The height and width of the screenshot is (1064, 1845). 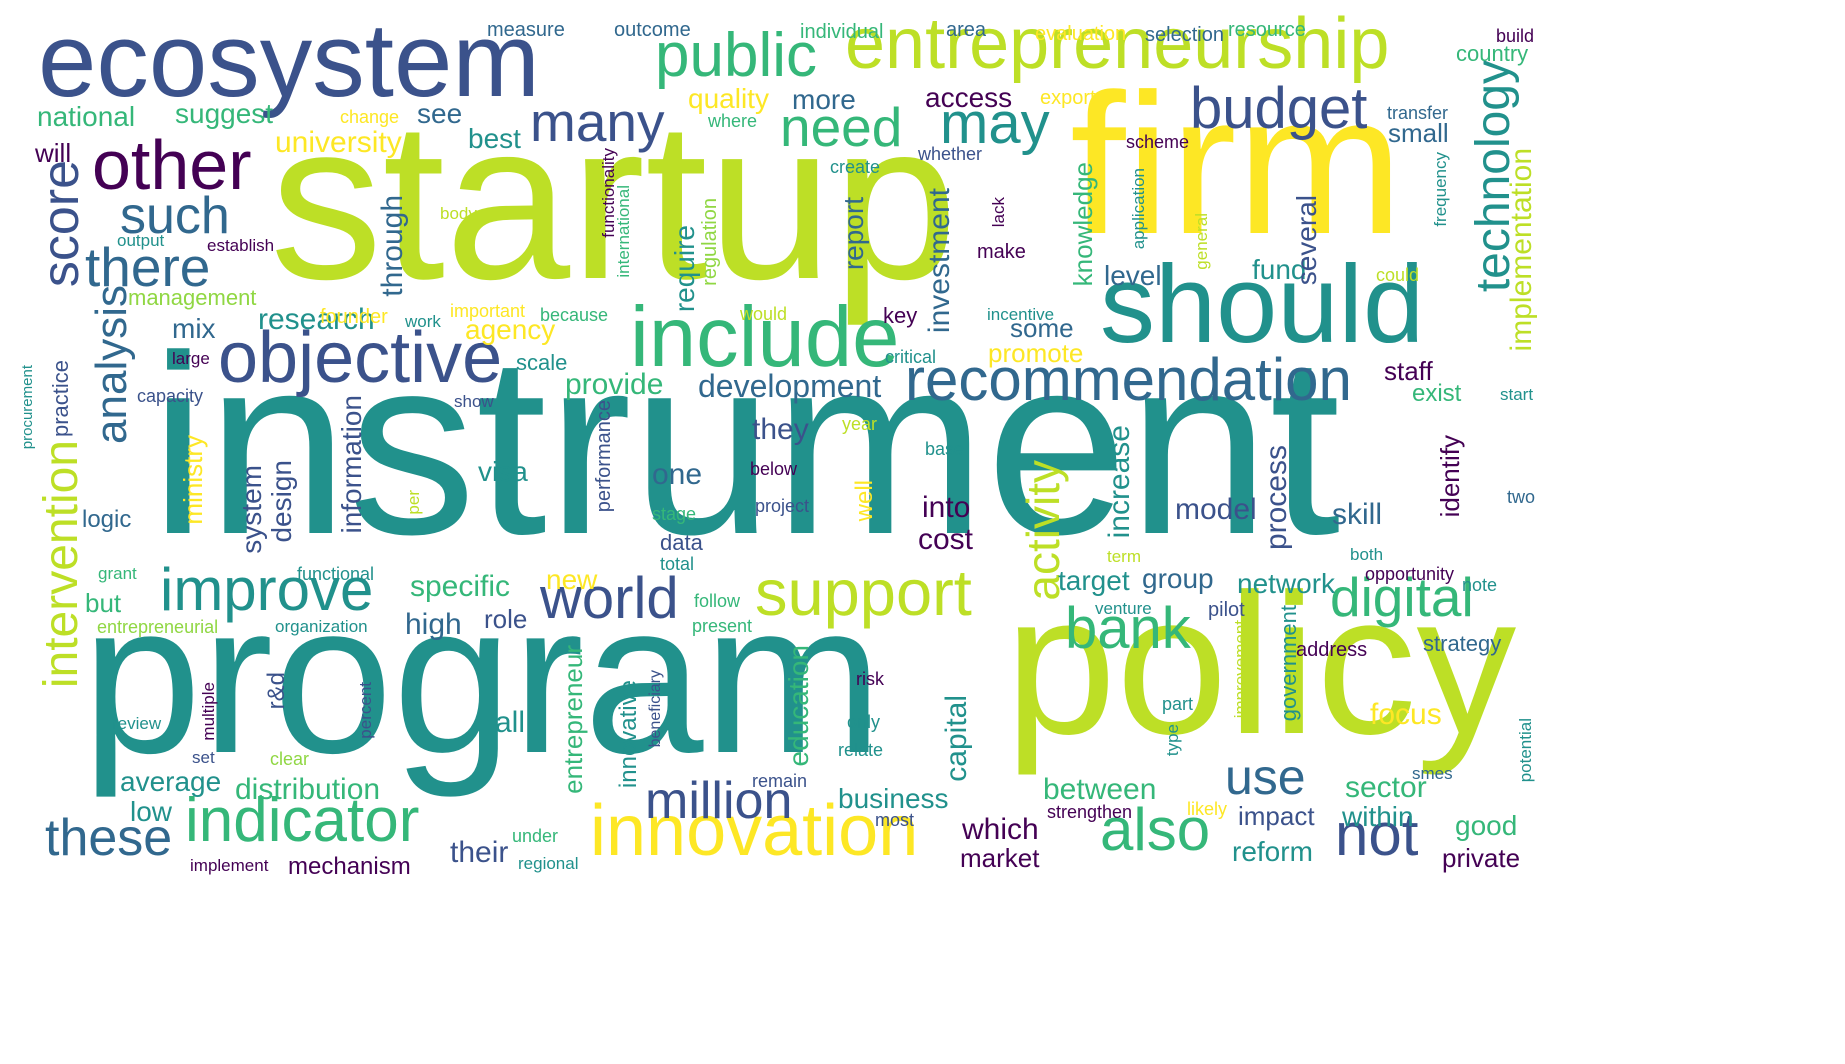 I want to click on cloud-word: quality, so click(x=728, y=98).